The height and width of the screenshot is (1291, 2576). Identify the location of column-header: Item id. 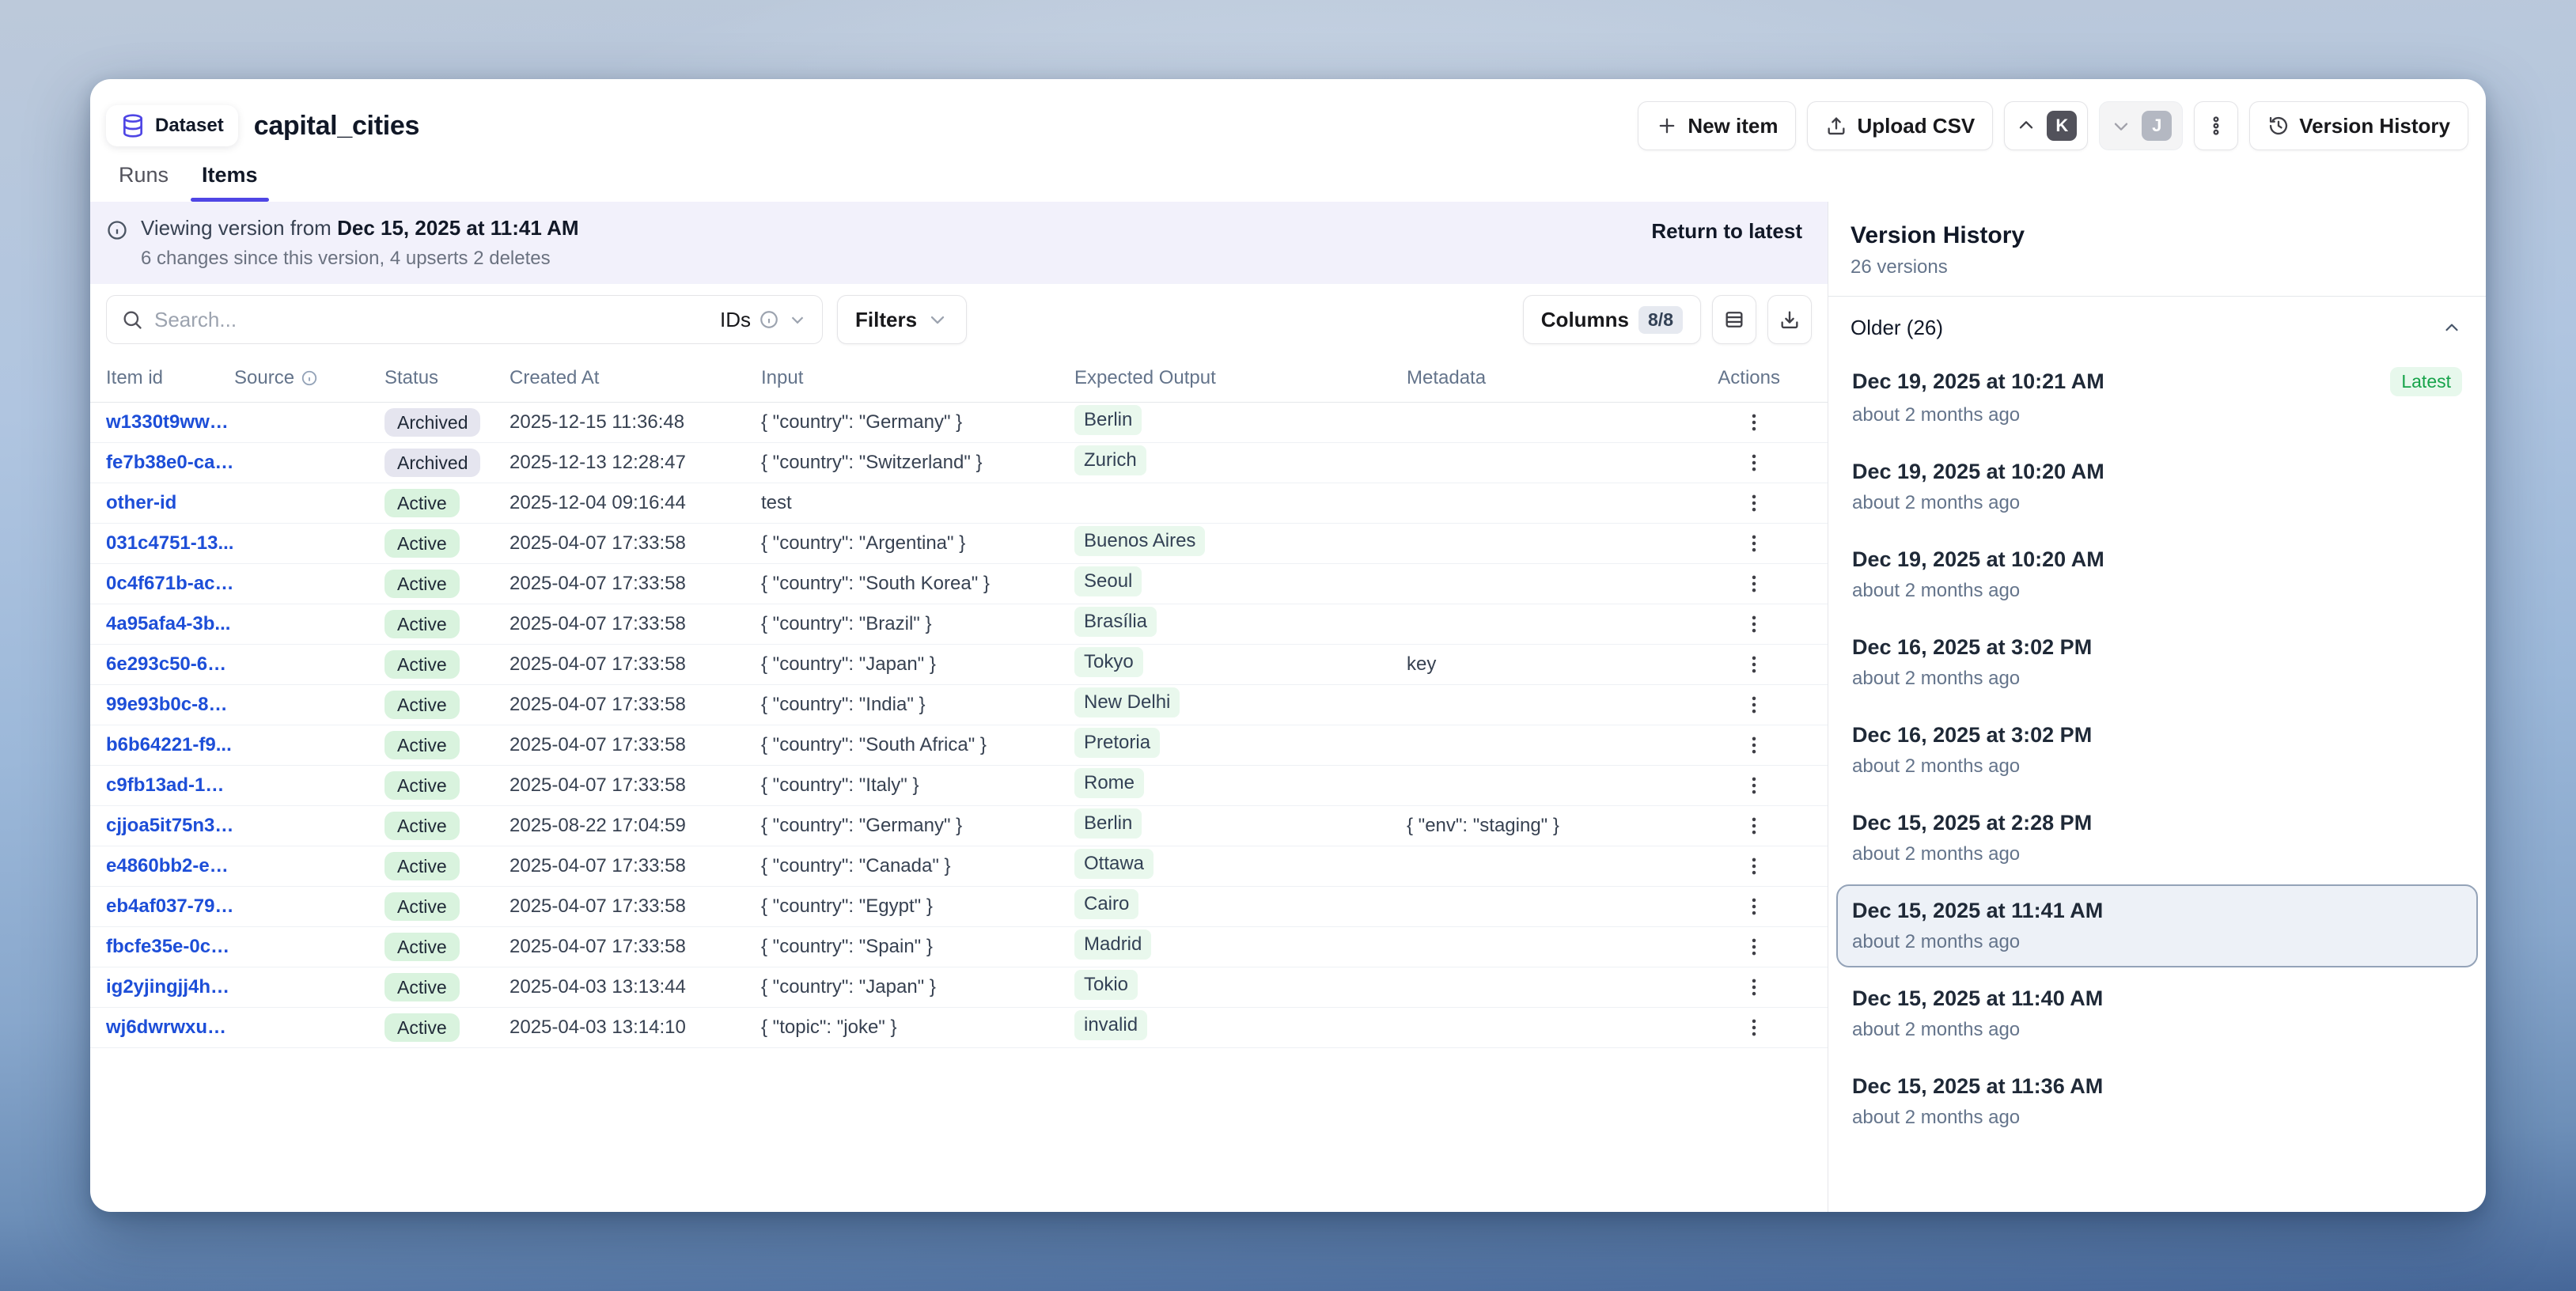
(170, 378).